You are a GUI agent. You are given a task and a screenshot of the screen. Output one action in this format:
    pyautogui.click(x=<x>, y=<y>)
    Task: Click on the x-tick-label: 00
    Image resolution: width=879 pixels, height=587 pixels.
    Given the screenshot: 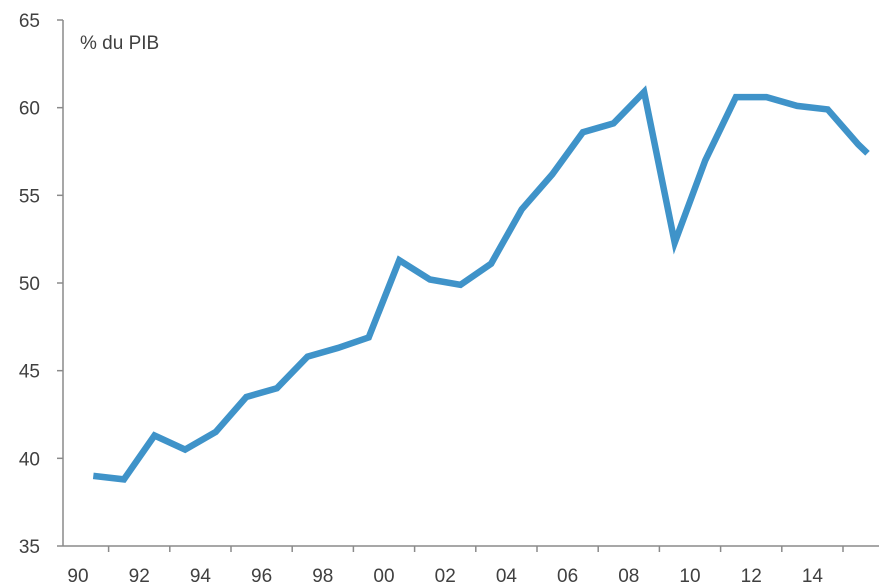 What is the action you would take?
    pyautogui.click(x=383, y=576)
    